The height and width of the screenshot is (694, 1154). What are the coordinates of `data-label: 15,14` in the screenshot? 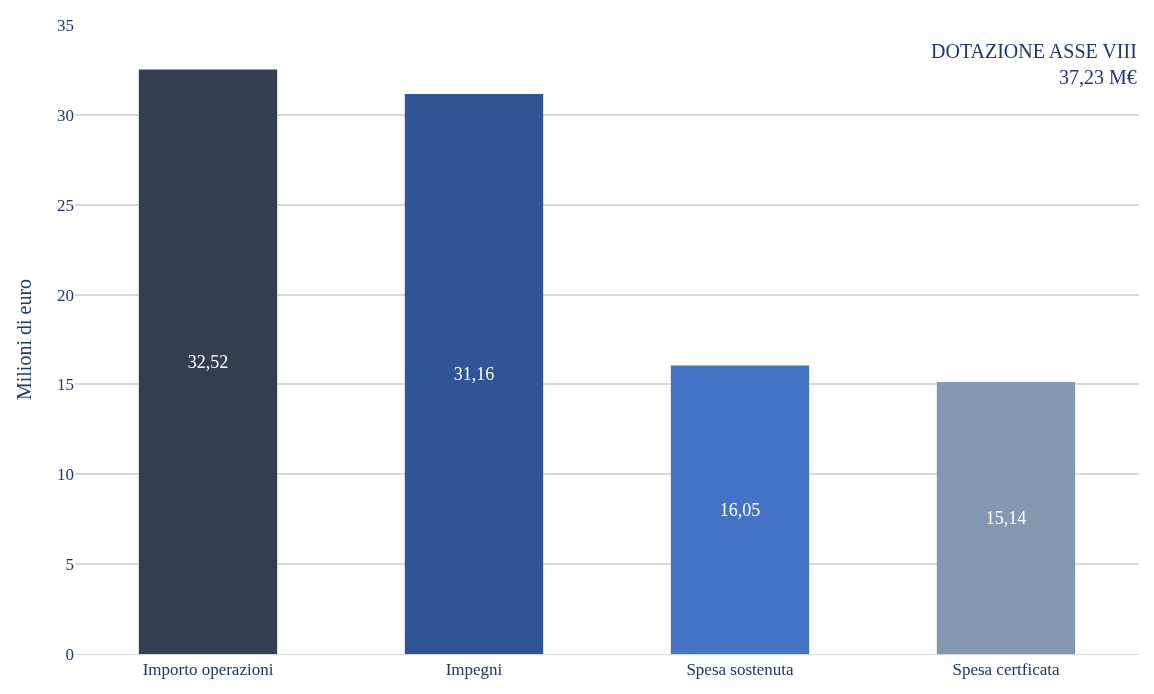 It's located at (1006, 517).